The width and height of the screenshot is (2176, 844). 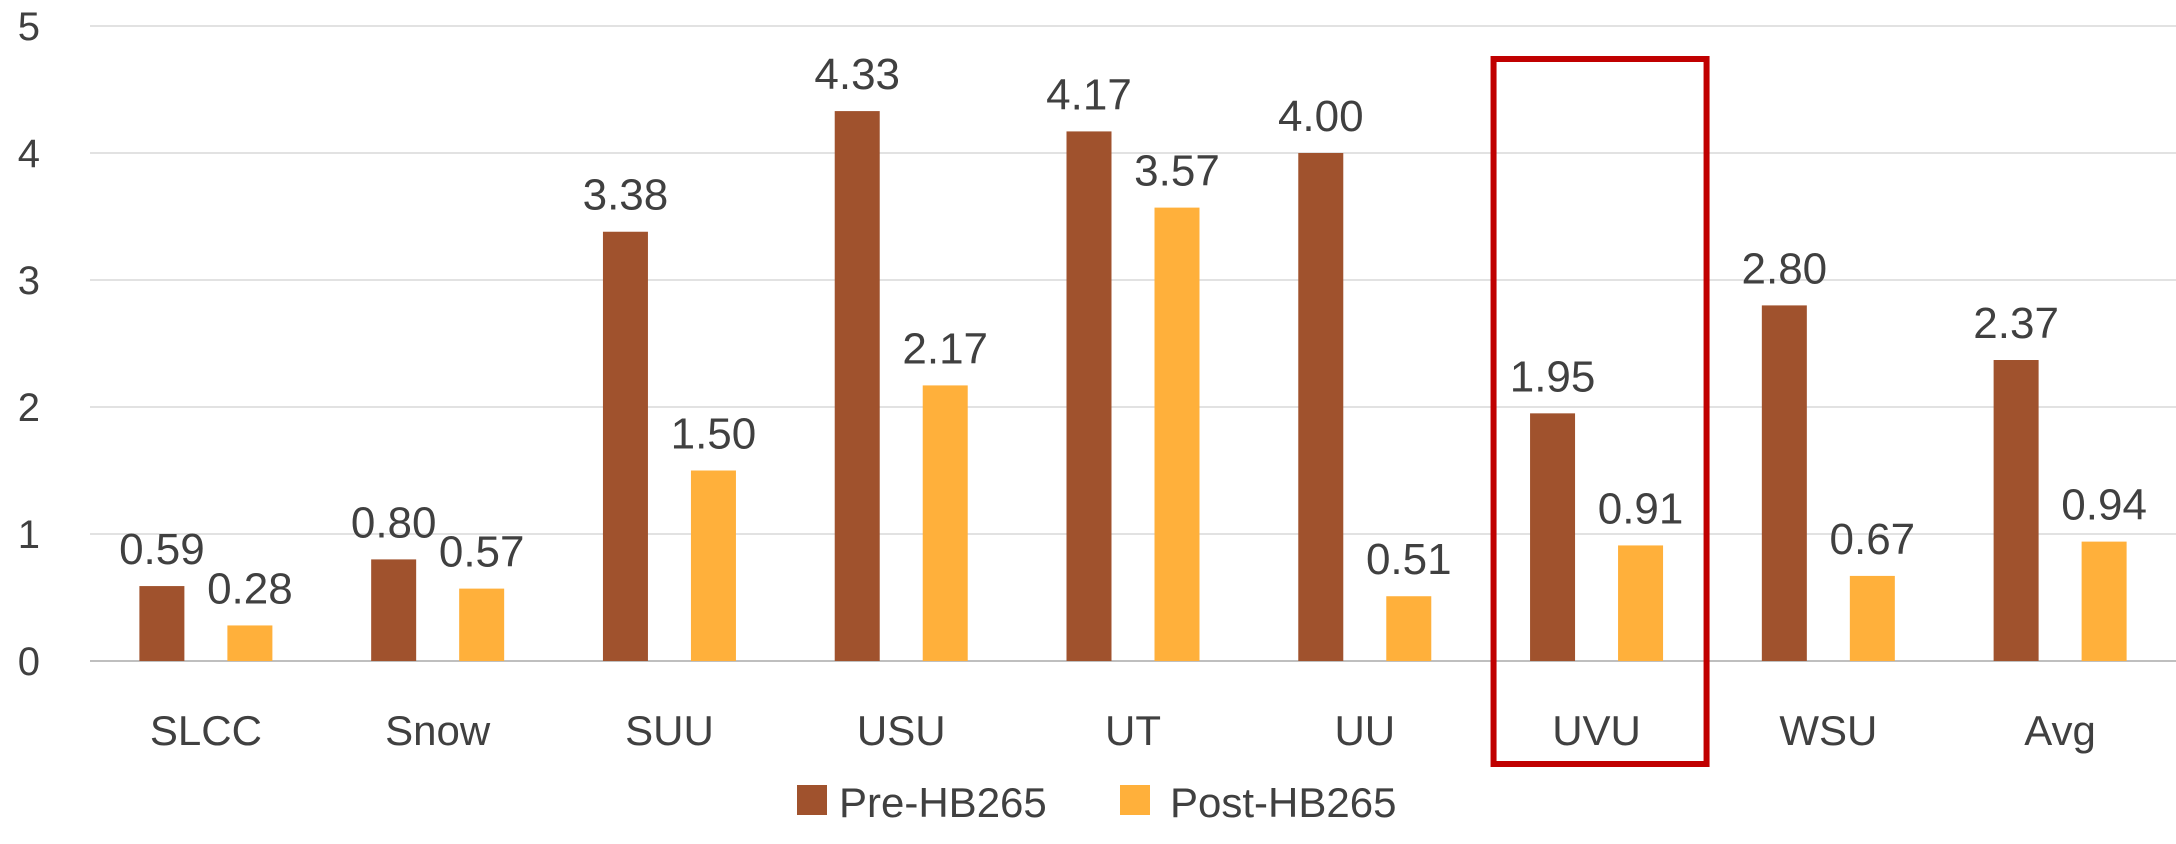 What do you see at coordinates (1784, 483) in the screenshot?
I see `bar-pre-wsu` at bounding box center [1784, 483].